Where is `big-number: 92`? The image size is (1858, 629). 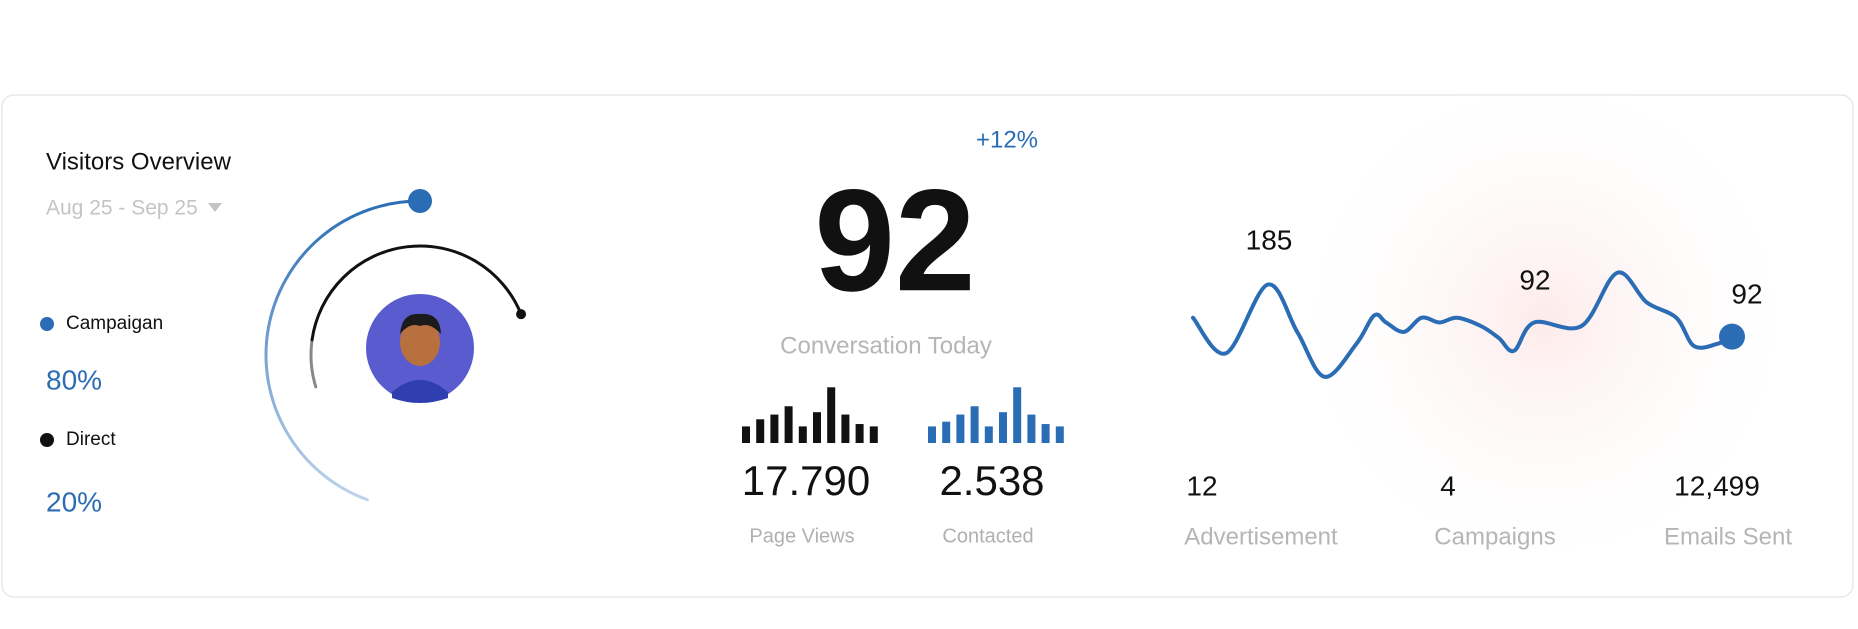
big-number: 92 is located at coordinates (894, 240).